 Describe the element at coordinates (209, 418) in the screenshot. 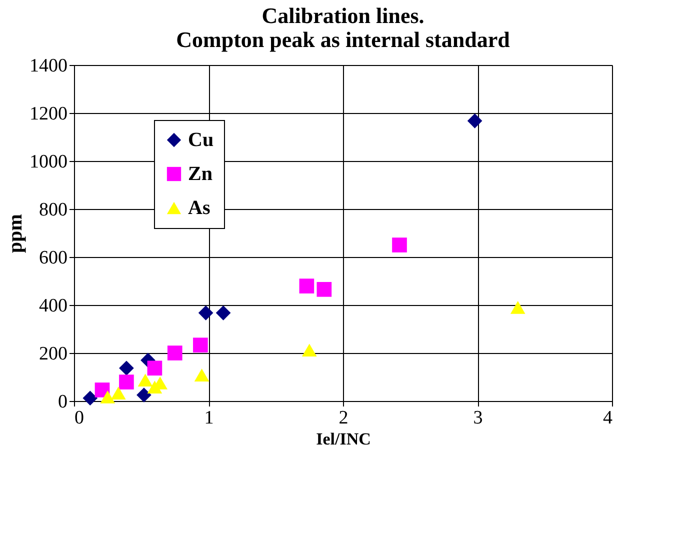

I see `x-tick-label: 1` at that location.